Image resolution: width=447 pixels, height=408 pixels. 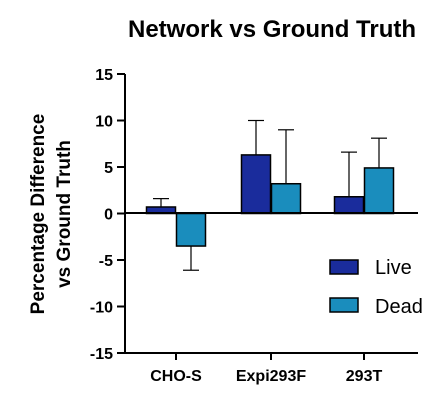 What do you see at coordinates (399, 307) in the screenshot?
I see `legend-label-dead: Dead` at bounding box center [399, 307].